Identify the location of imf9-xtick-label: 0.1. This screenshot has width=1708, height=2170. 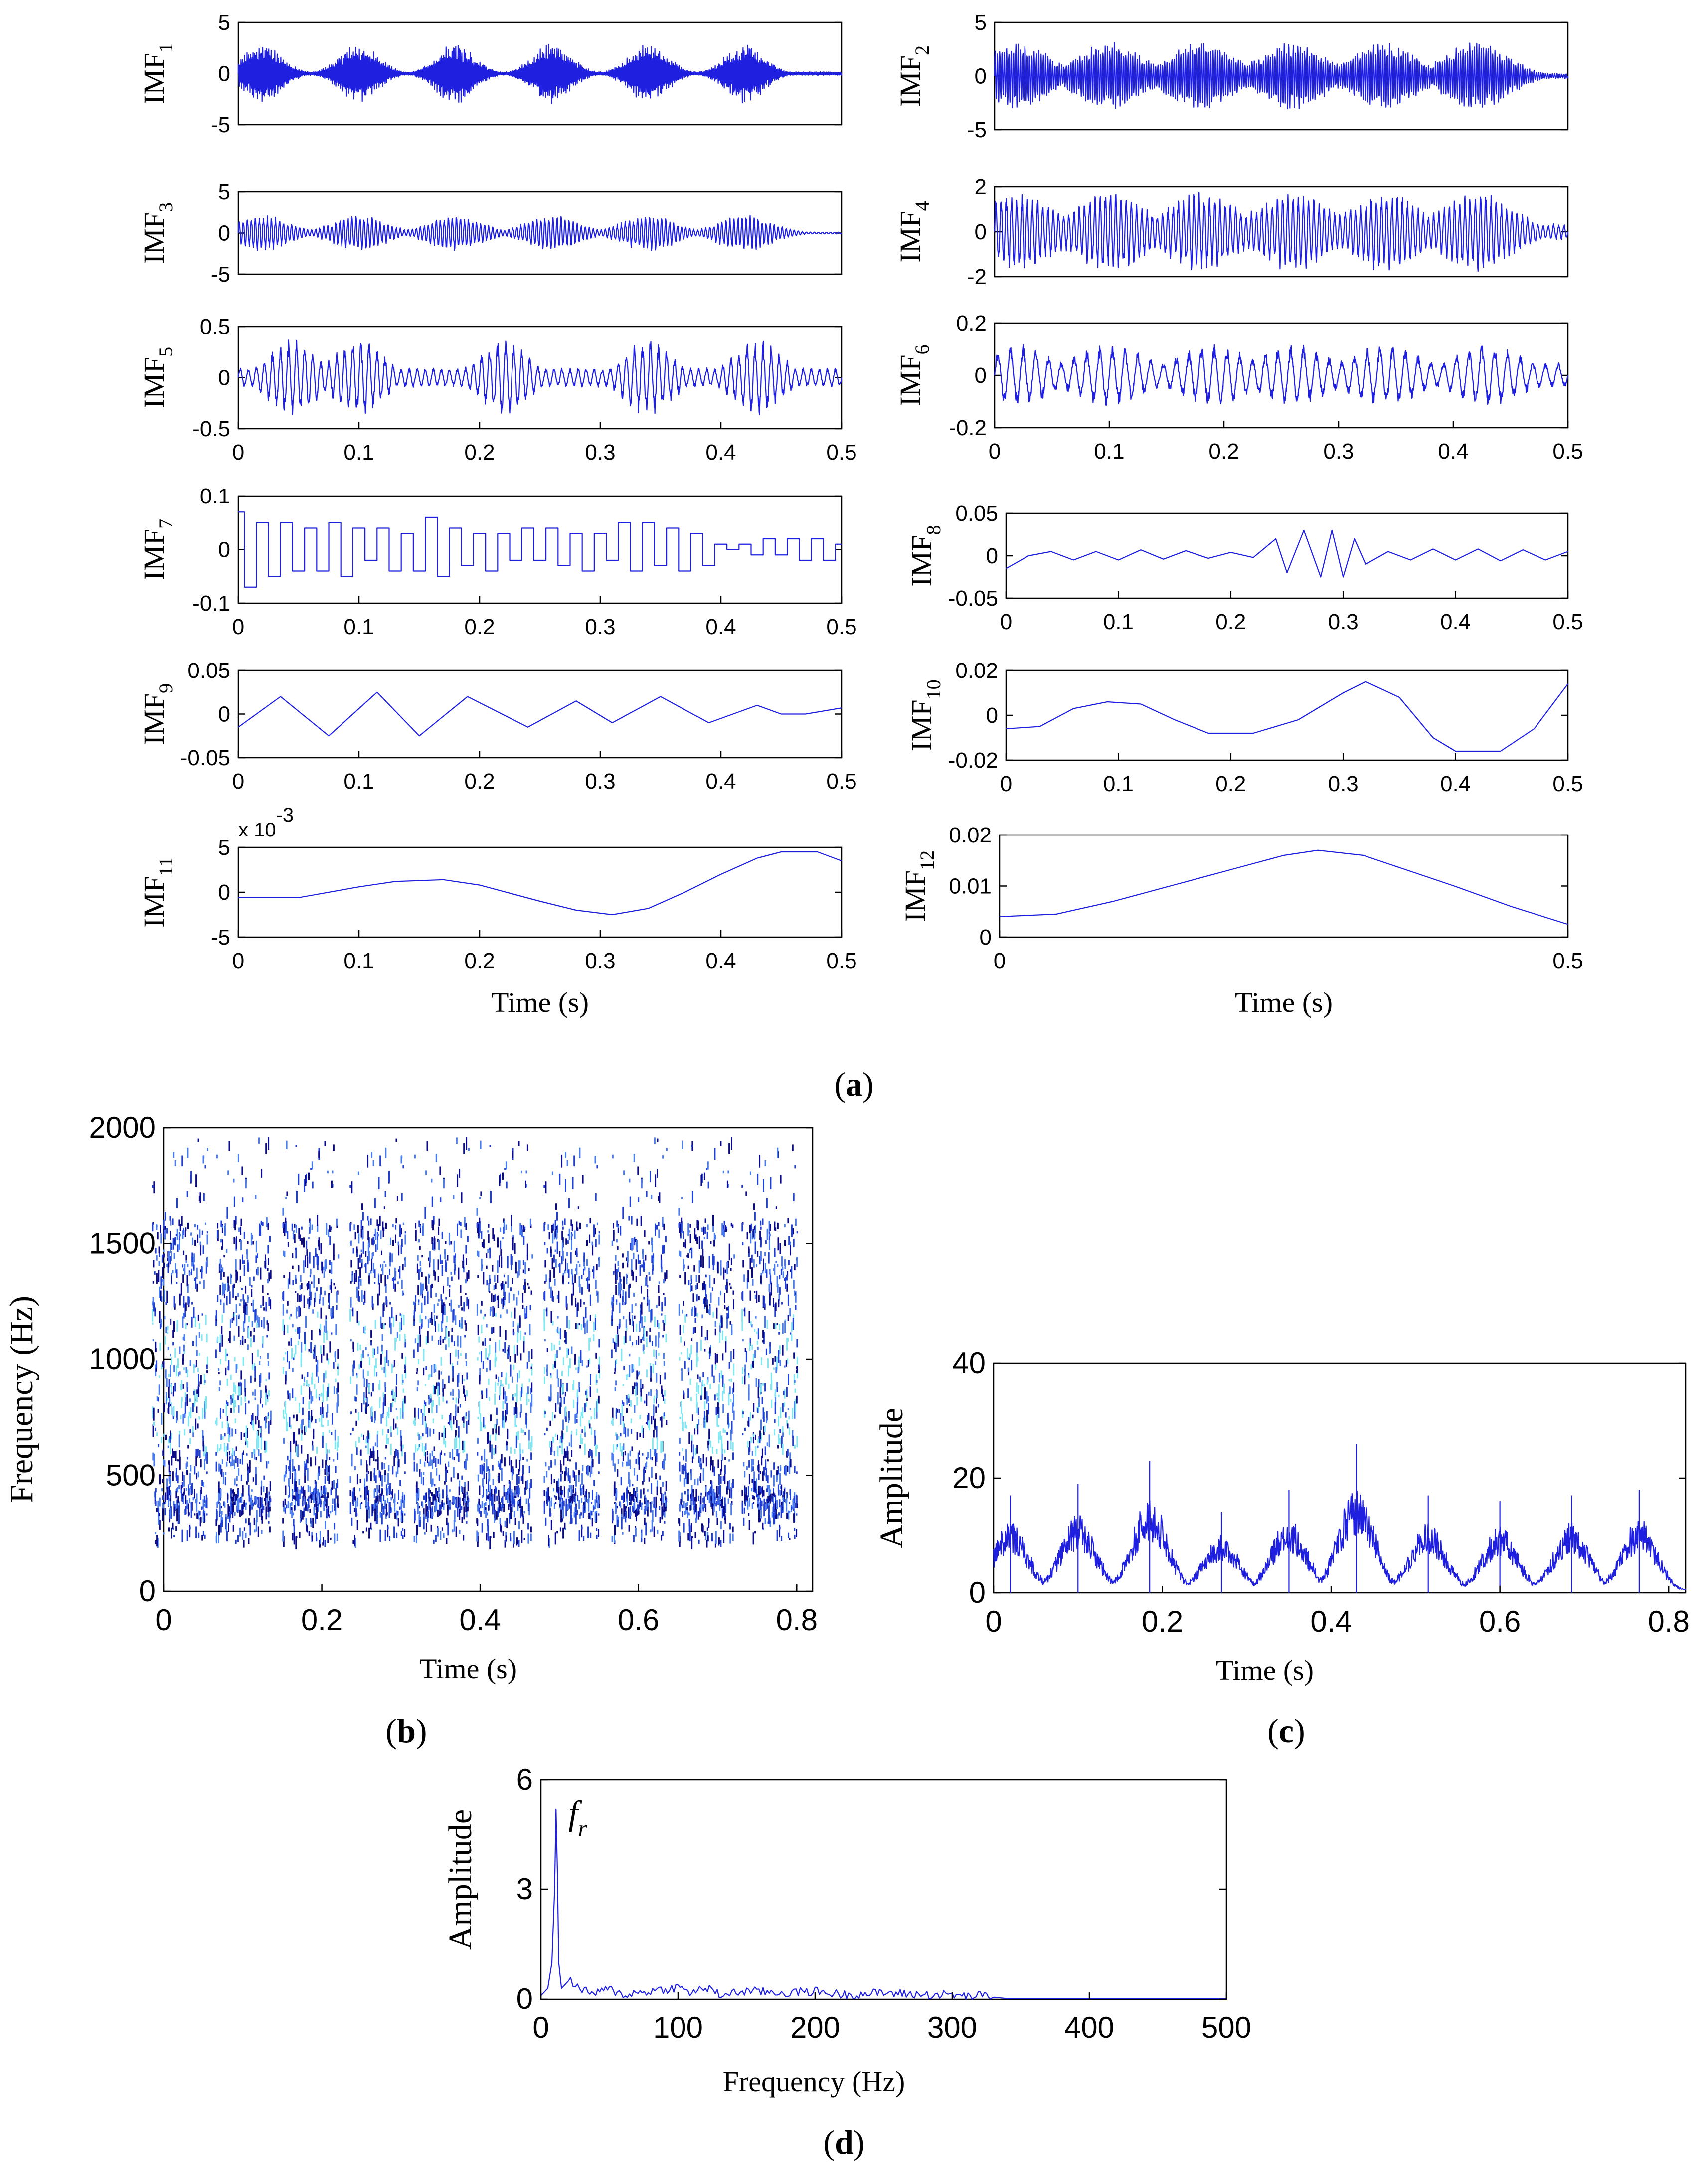
(358, 781).